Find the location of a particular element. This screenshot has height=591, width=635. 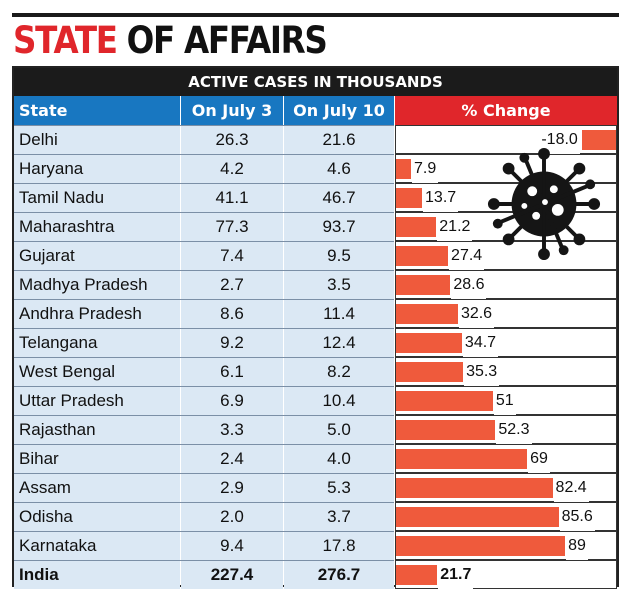

table-row: Assam 2.9 5.3 82.4 is located at coordinates (315, 487).